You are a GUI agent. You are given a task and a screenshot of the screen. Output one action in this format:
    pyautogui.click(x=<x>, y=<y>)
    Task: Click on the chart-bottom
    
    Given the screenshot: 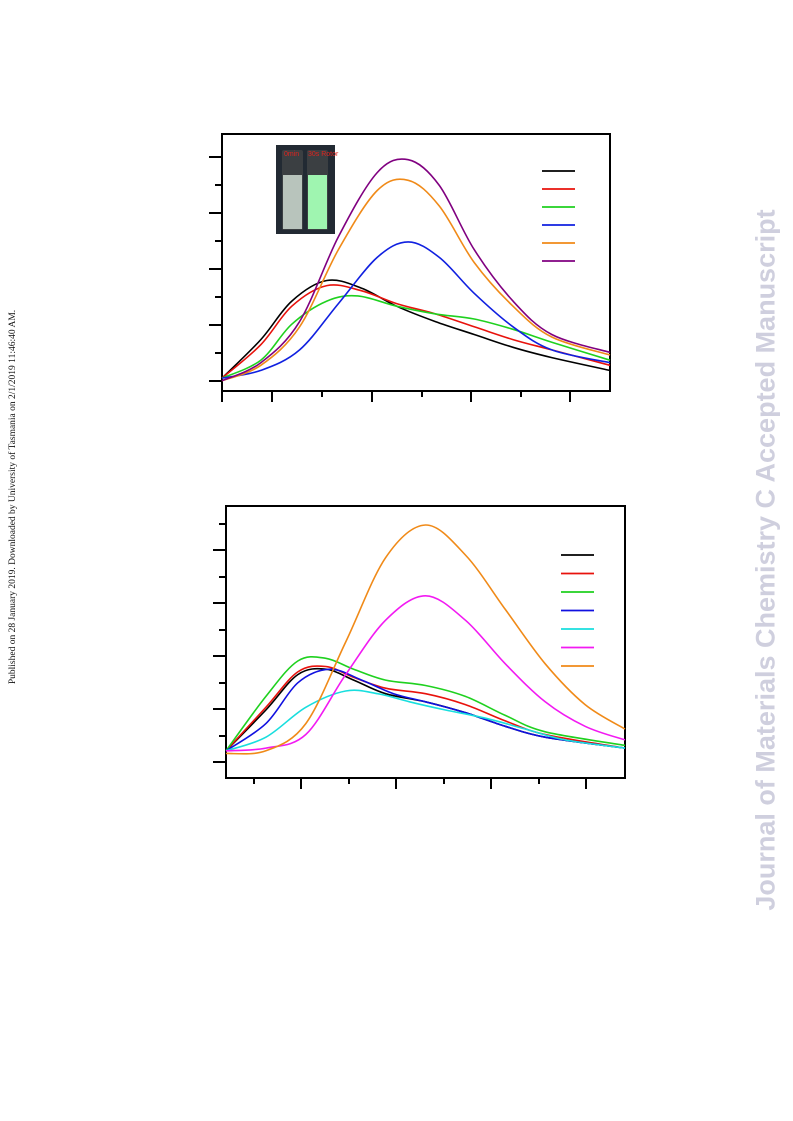 What is the action you would take?
    pyautogui.click(x=419, y=647)
    